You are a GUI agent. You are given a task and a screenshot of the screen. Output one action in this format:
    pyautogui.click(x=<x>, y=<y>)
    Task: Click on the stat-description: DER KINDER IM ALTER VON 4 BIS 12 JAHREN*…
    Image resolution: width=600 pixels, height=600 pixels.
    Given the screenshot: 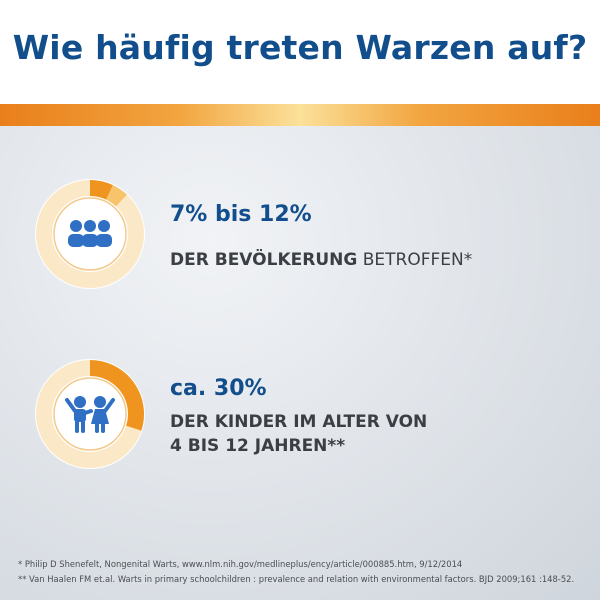 What is the action you would take?
    pyautogui.click(x=298, y=434)
    